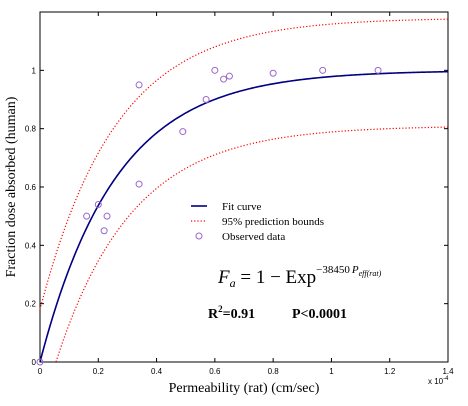 The height and width of the screenshot is (406, 468). Describe the element at coordinates (11, 186) in the screenshot. I see `y-axis-label: Fraction dose absorbed (human)` at that location.